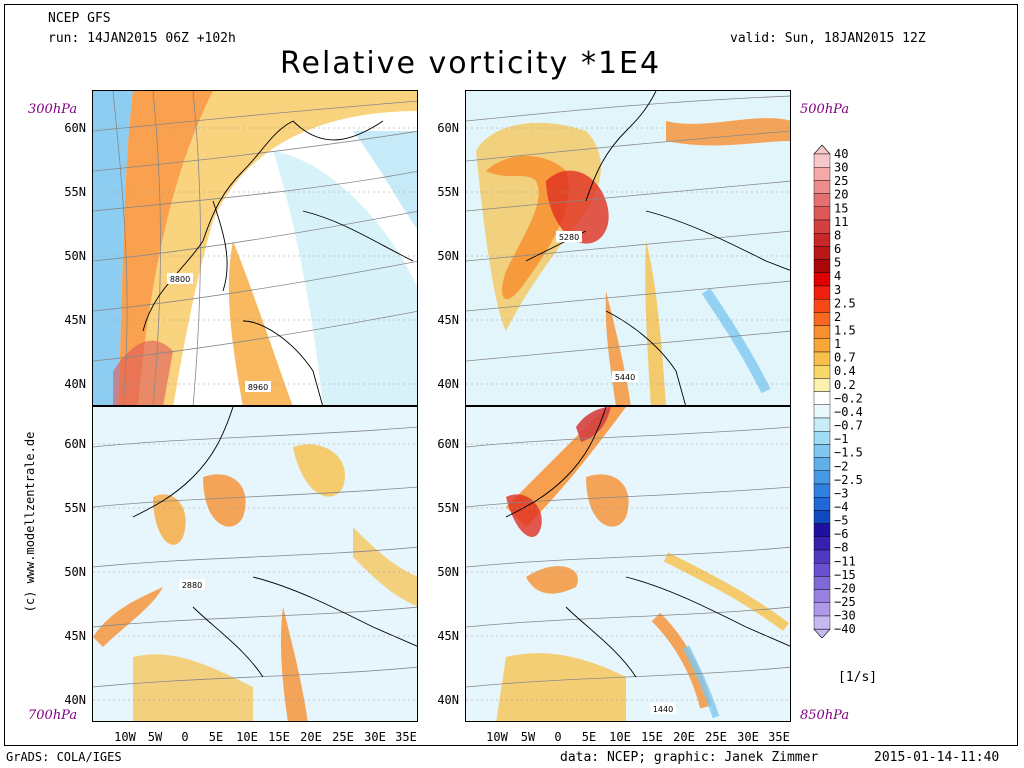  Describe the element at coordinates (448, 700) in the screenshot. I see `lat-label-850-40n: 40N` at that location.